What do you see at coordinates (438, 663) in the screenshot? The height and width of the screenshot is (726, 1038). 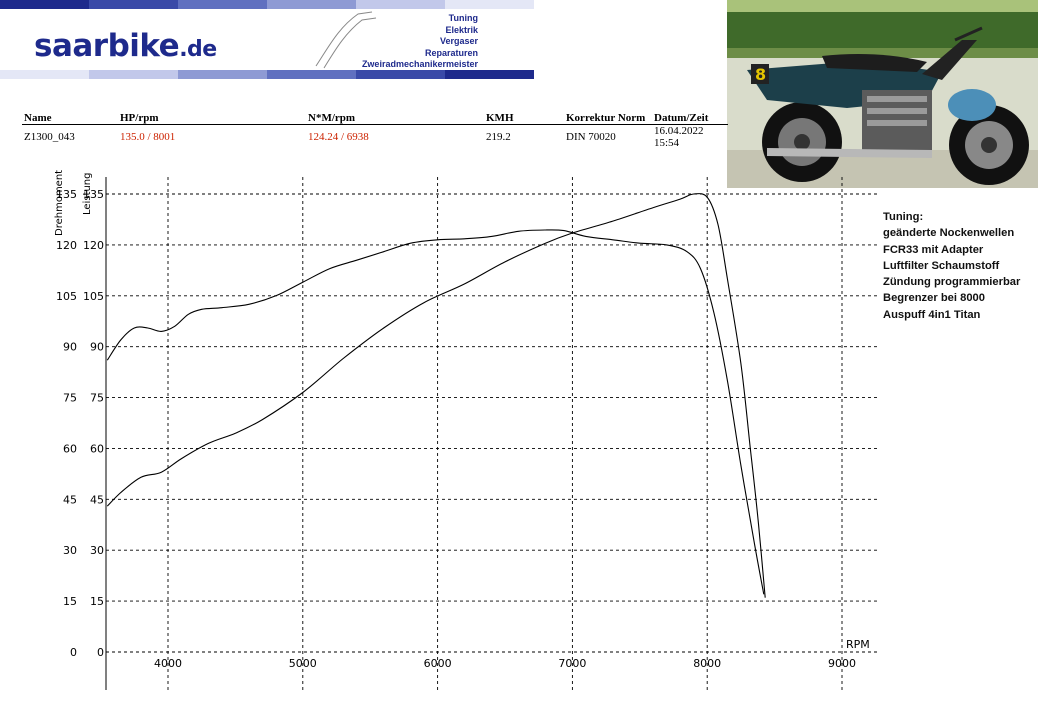 I see `x-tick-label: 6000` at bounding box center [438, 663].